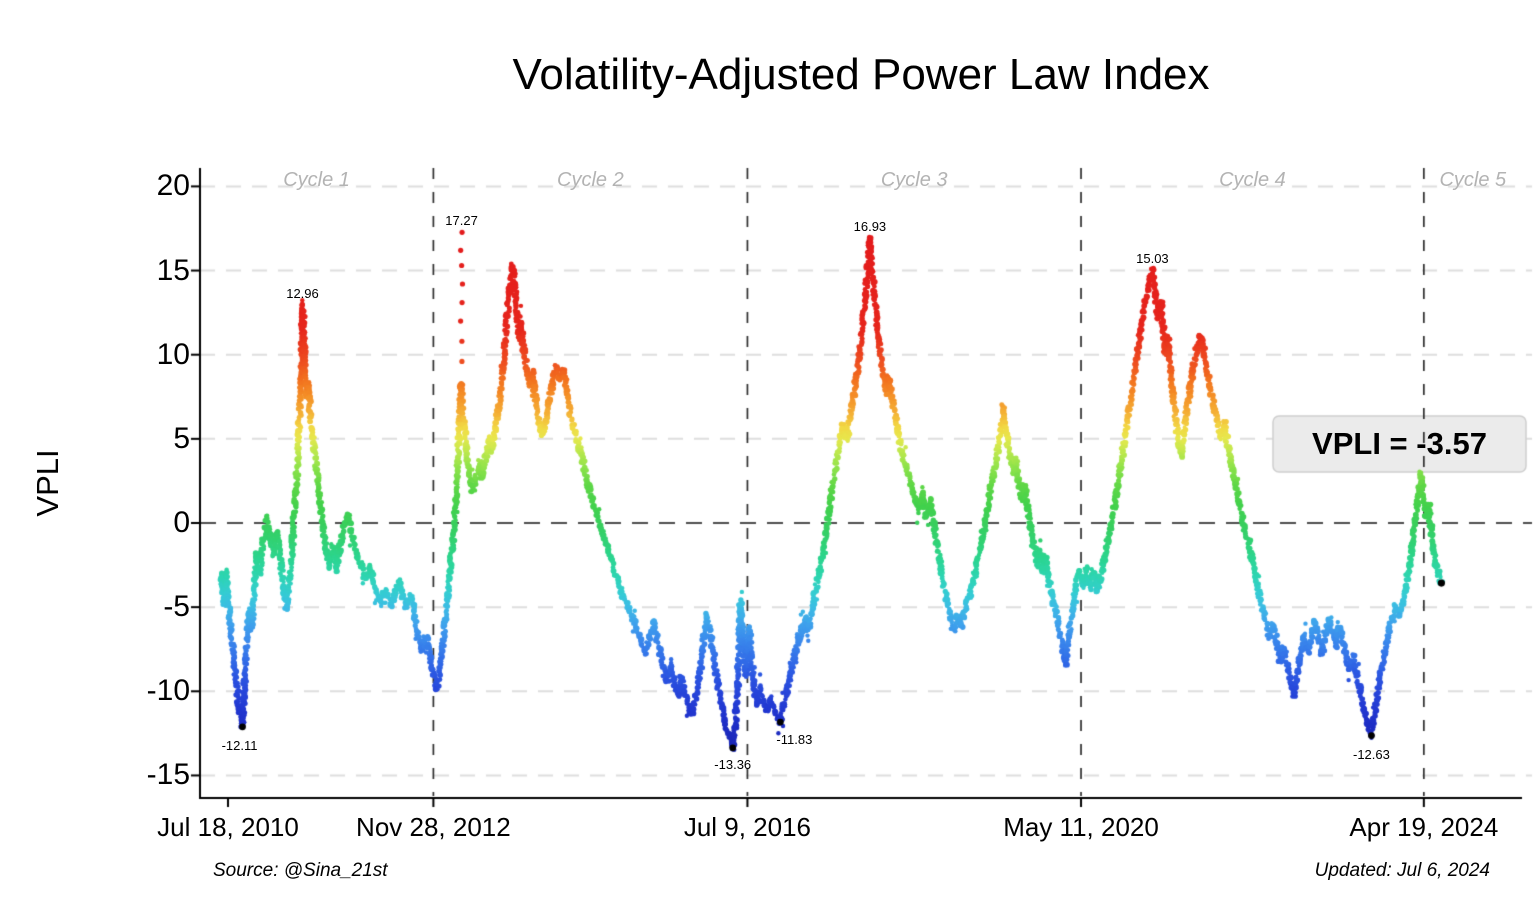 The height and width of the screenshot is (921, 1536). Describe the element at coordinates (302, 293) in the screenshot. I see `peak-annotation: 12.96` at that location.